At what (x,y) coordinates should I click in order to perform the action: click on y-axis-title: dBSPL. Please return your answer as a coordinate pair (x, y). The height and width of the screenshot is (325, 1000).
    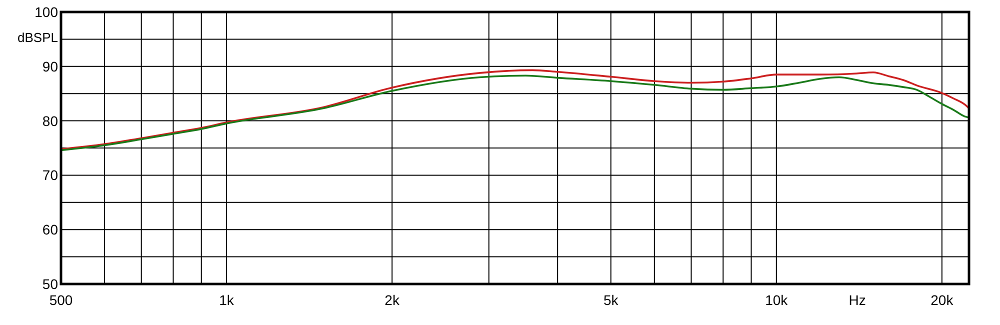
    Looking at the image, I should click on (38, 37).